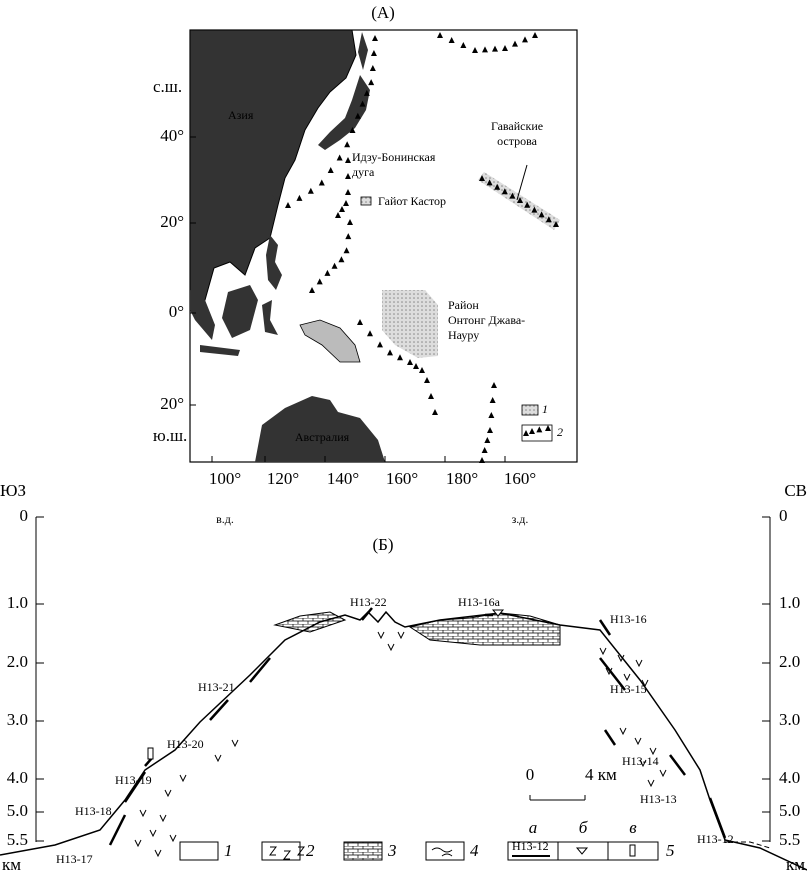 This screenshot has height=876, width=807. Describe the element at coordinates (17, 839) in the screenshot. I see `depth-label: 5.5` at that location.